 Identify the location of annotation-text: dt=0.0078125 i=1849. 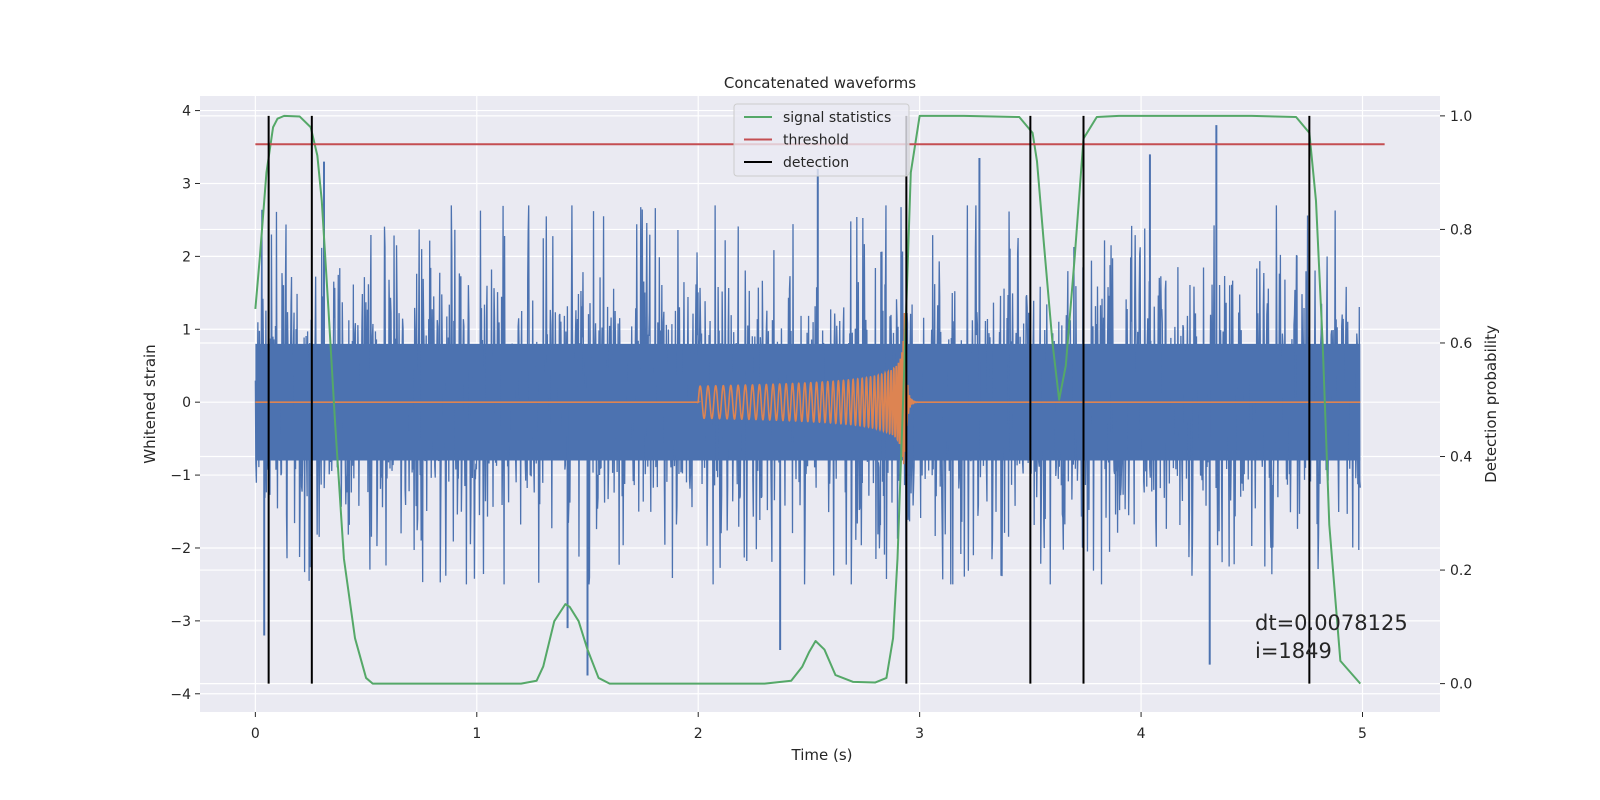
(1334, 637).